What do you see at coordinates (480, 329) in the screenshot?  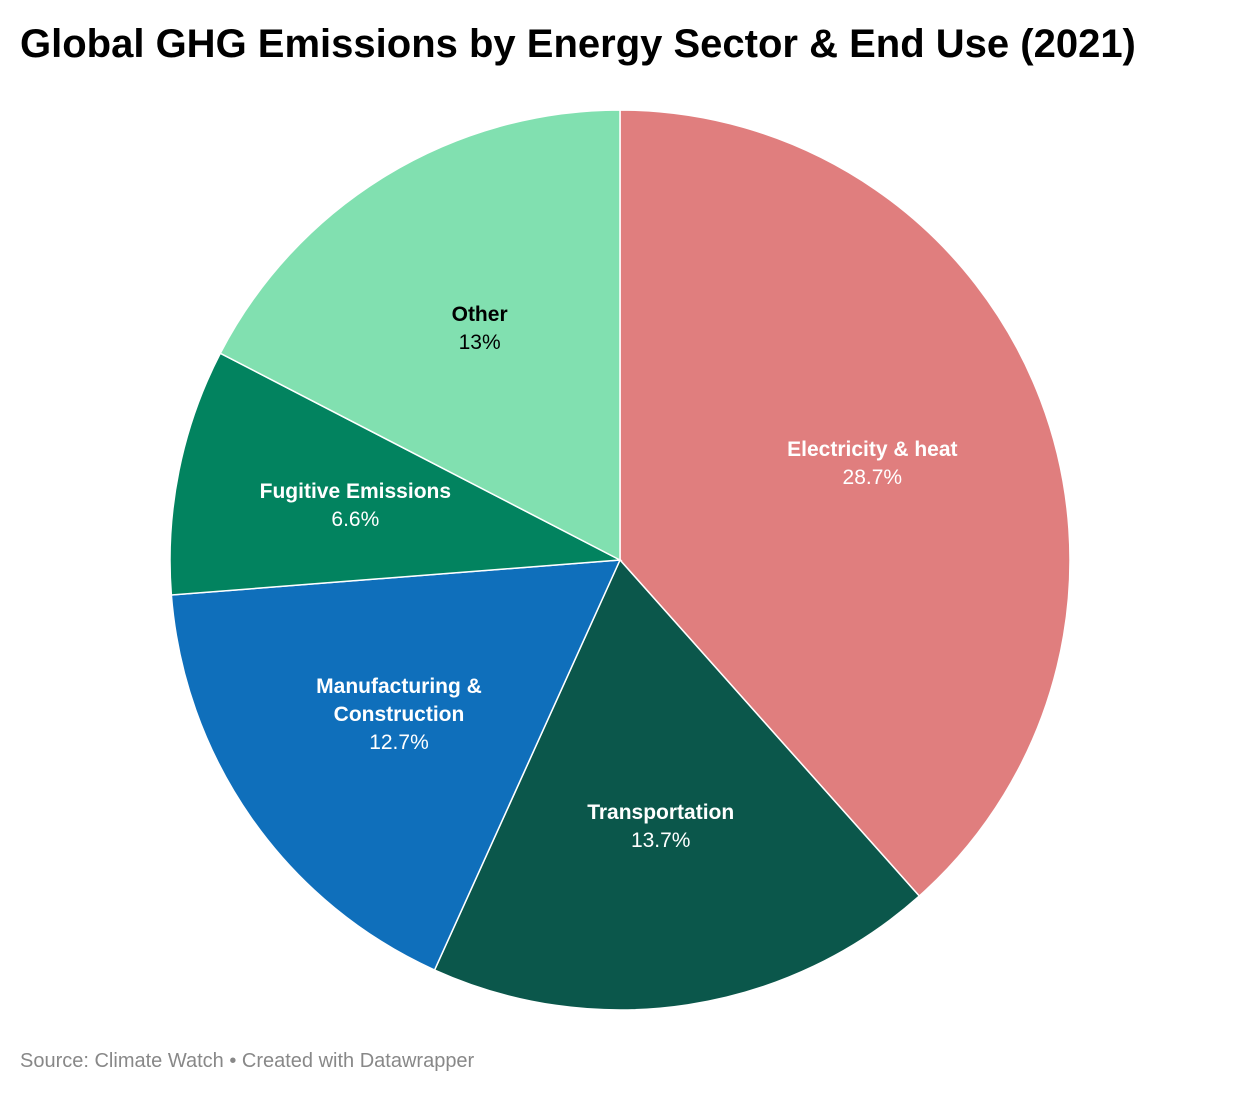 I see `slice-label: Other 13%` at bounding box center [480, 329].